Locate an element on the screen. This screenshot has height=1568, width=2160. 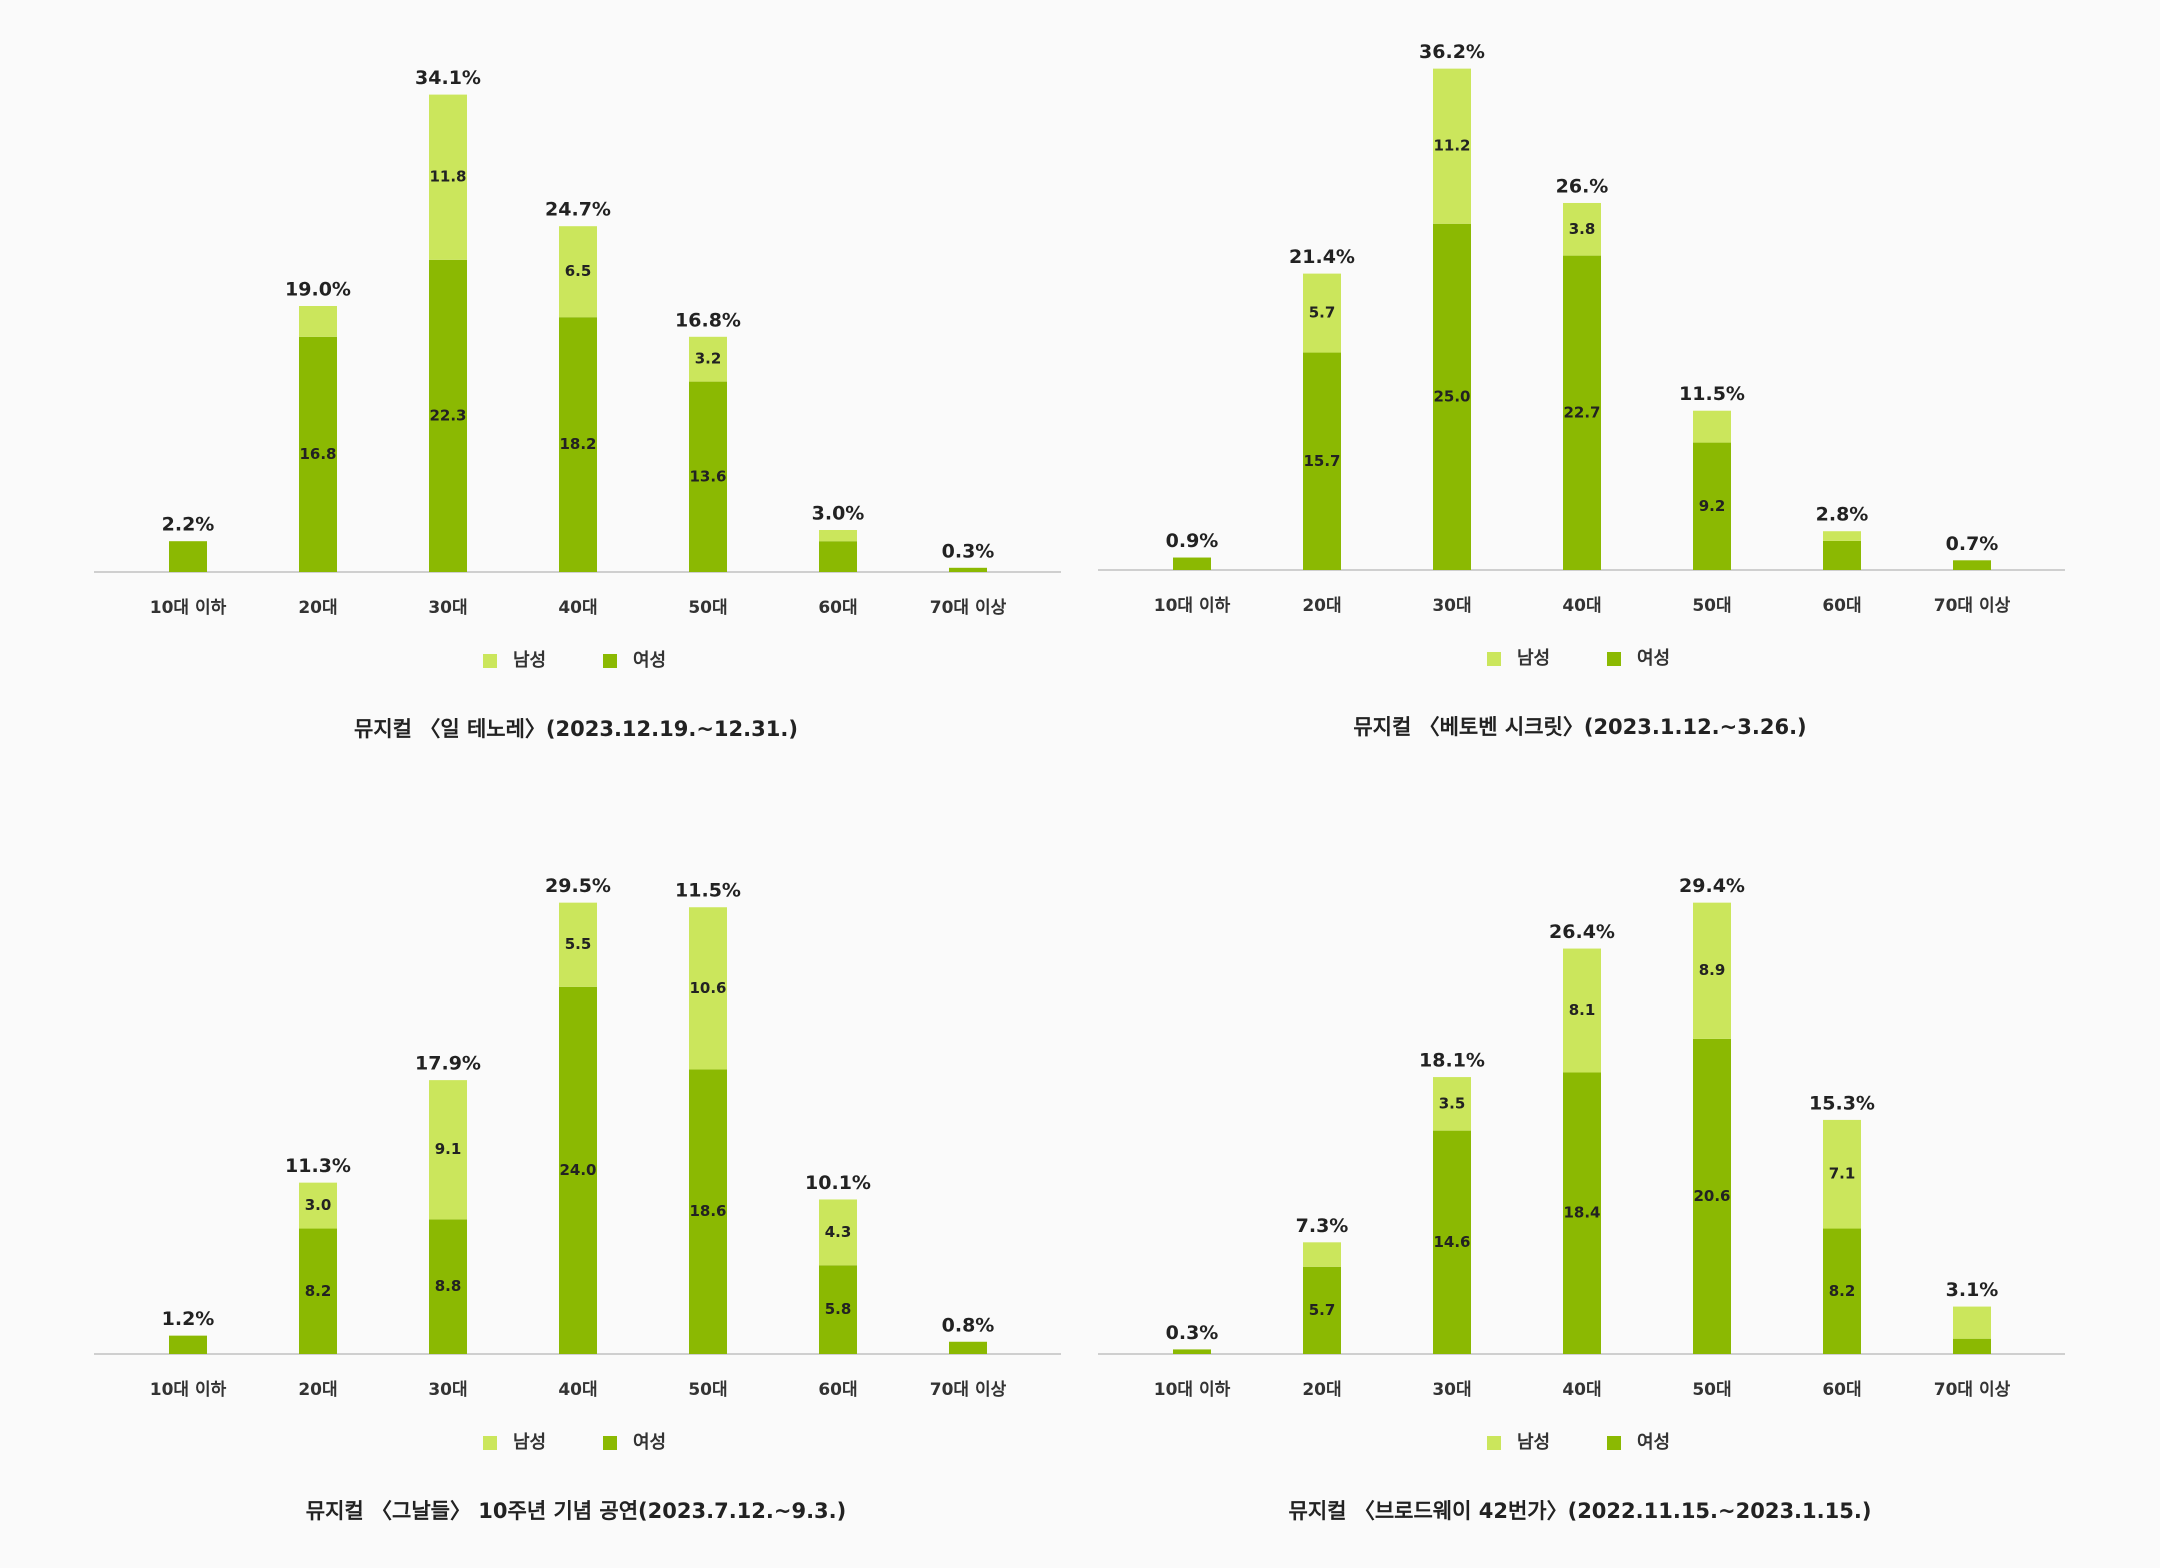
chart-title: 뮤지컬 〈베토벤 시크릿〉(2023.1.12.~3.26.) is located at coordinates (1579, 727).